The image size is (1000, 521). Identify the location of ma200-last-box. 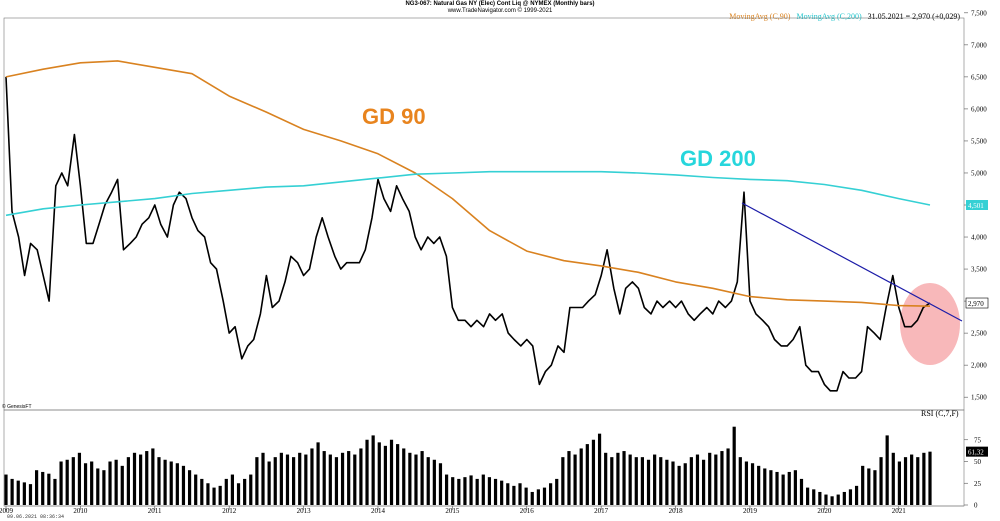
(977, 205).